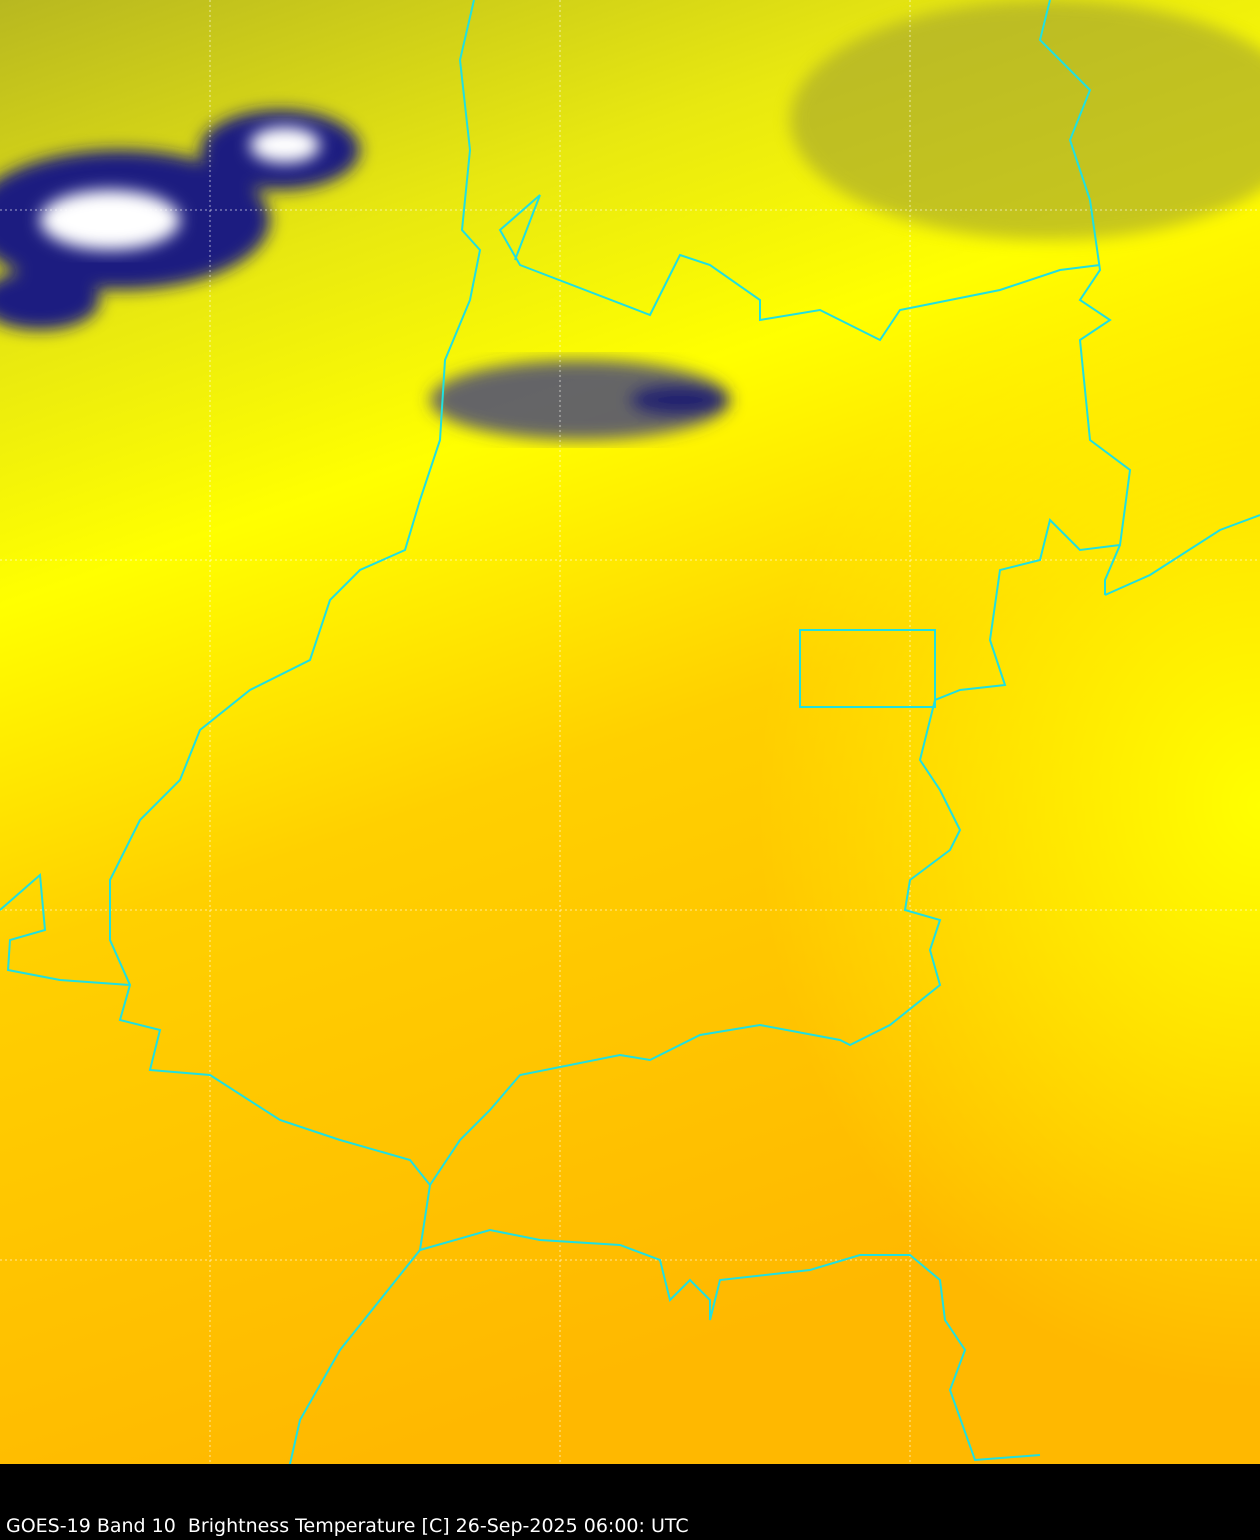 The width and height of the screenshot is (1260, 1540). What do you see at coordinates (180, 188) in the screenshot?
I see `coldest-cloud-tops` at bounding box center [180, 188].